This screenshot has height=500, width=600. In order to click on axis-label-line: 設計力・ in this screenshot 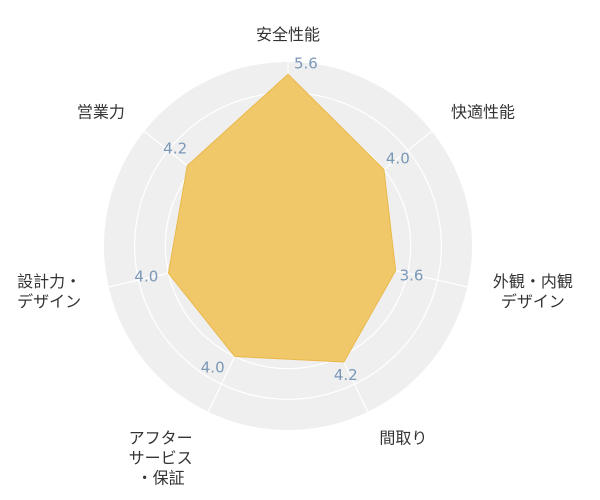, I will do `click(49, 281)`.